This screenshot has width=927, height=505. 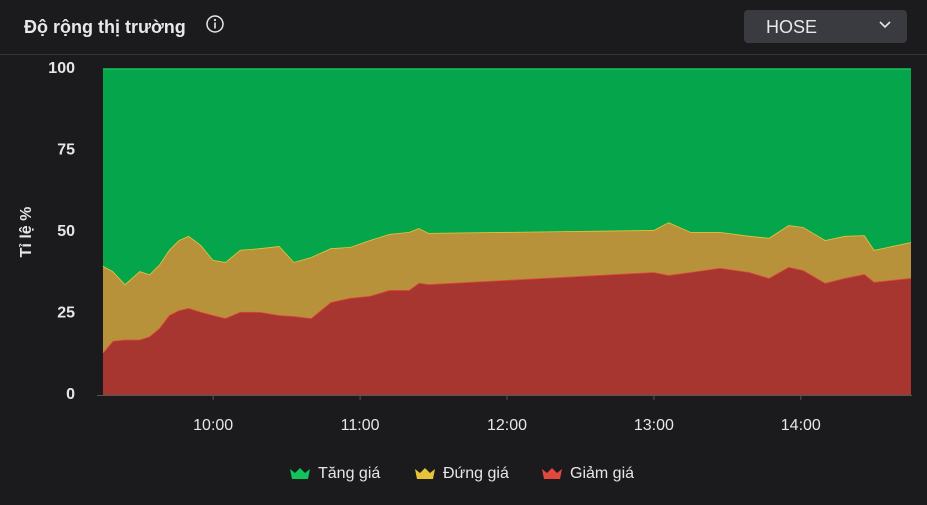 I want to click on x-tick-label: 14:00, so click(x=801, y=425).